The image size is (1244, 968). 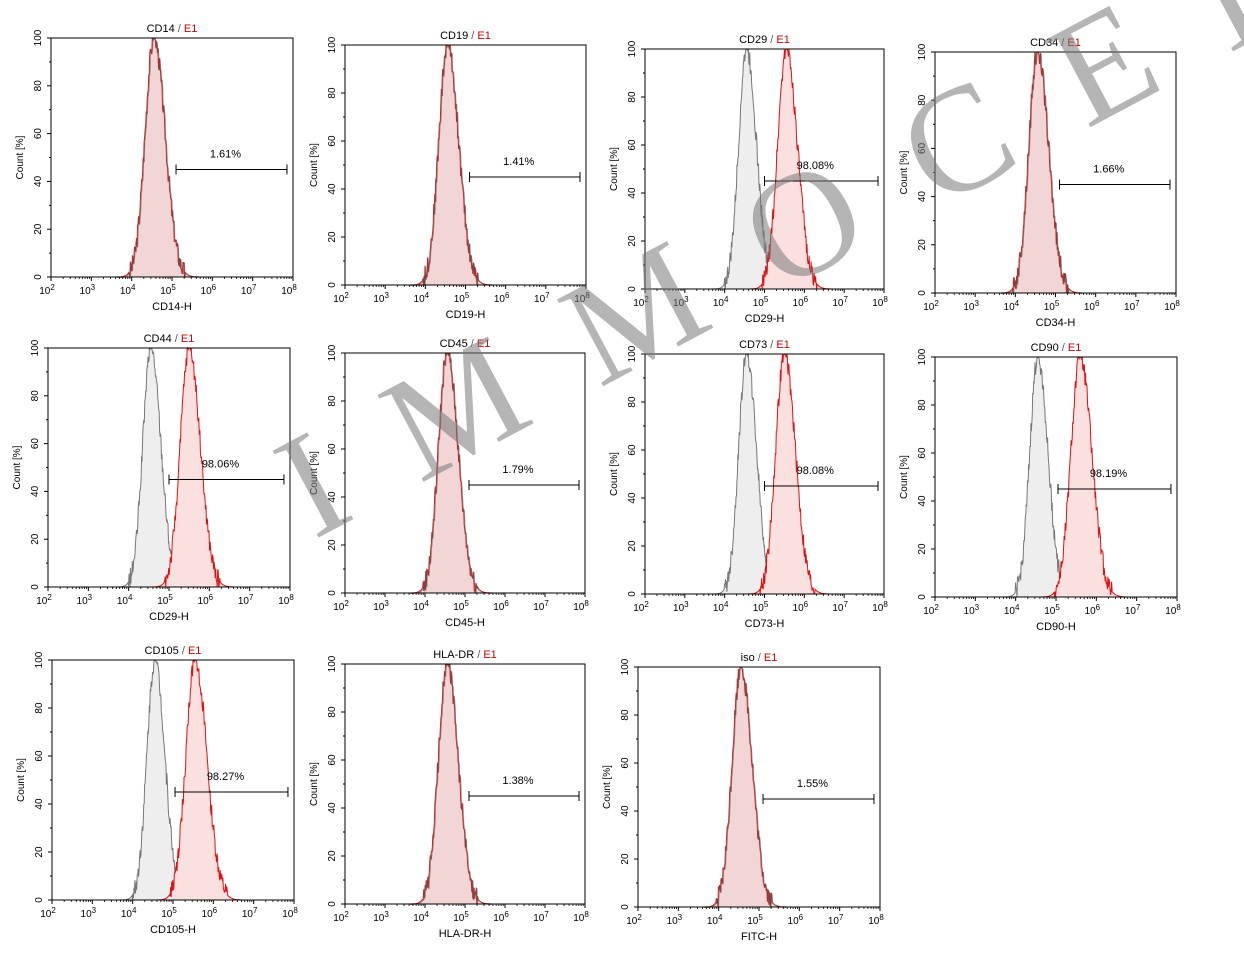 I want to click on panel-title: CD73 / E1, so click(x=764, y=345).